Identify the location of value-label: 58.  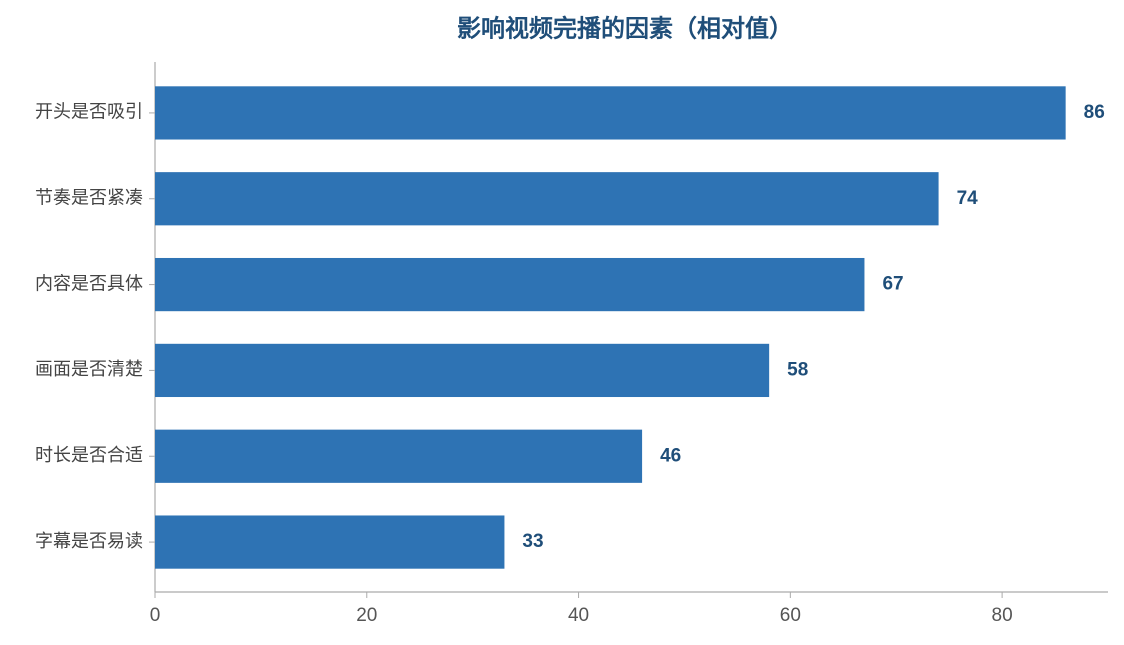
(797, 369).